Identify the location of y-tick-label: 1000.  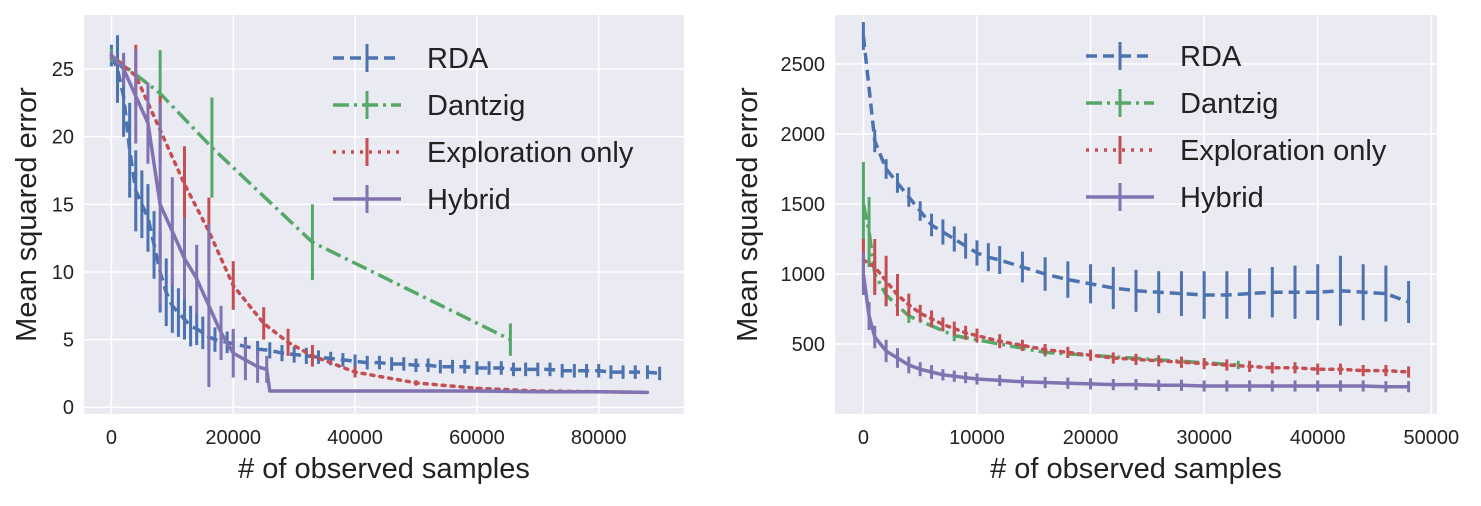
(803, 275).